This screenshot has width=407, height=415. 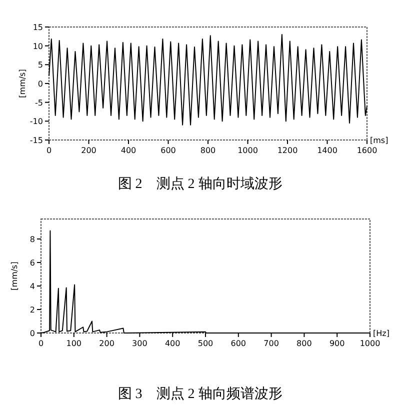 I want to click on x-tick-label: 100, so click(x=74, y=343).